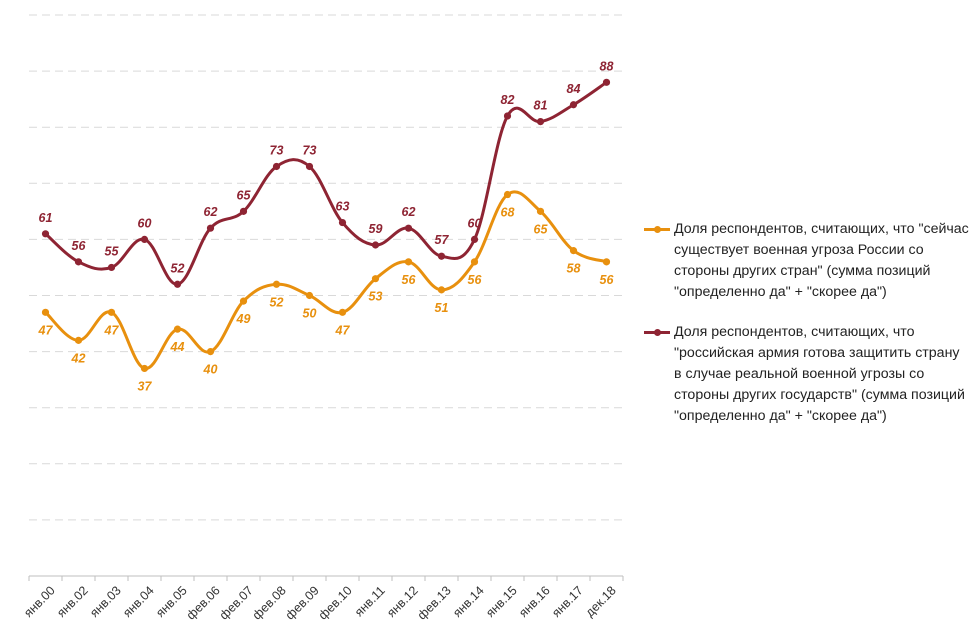 Image resolution: width=976 pixels, height=641 pixels. I want to click on data-label-1: 82, so click(508, 100).